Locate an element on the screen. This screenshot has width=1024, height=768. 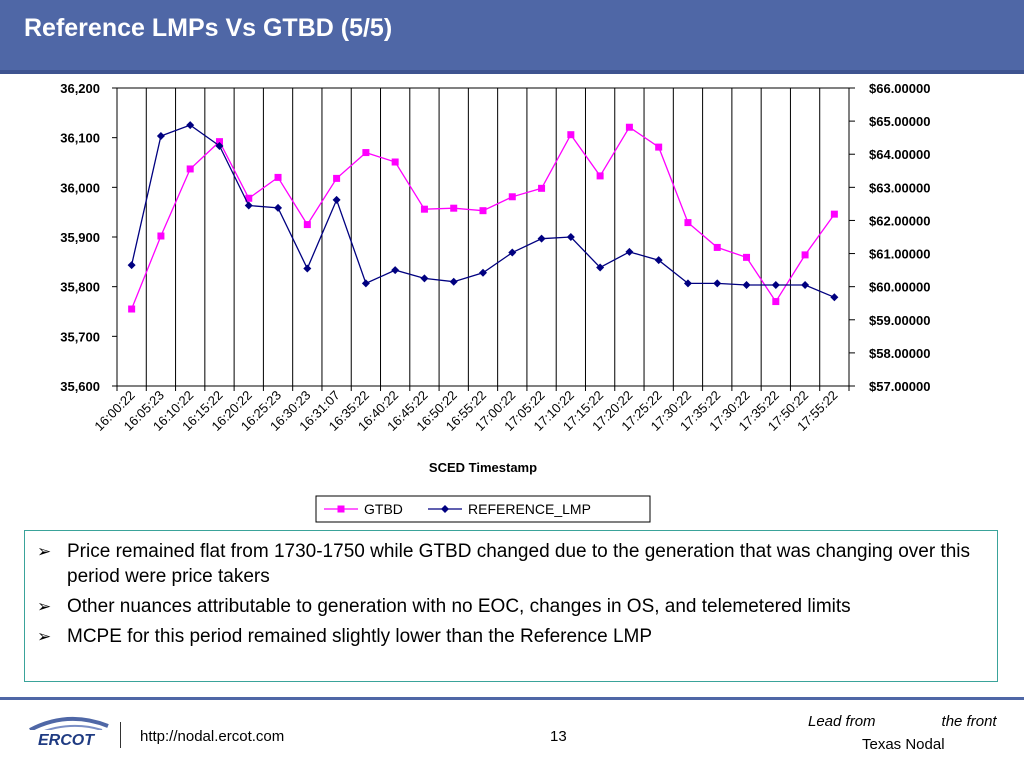
right-axis-tick-label: $57.00000 is located at coordinates (899, 386).